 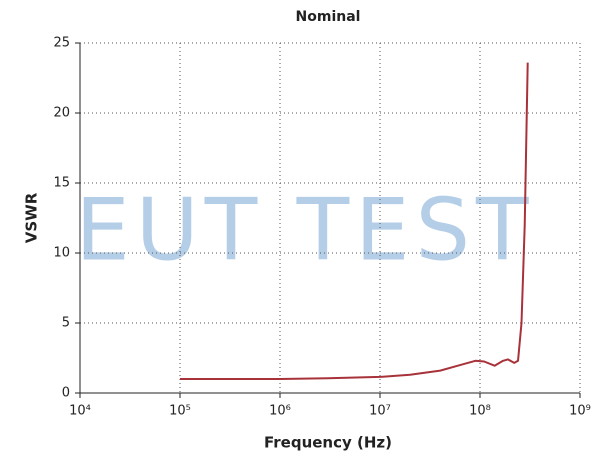 I want to click on y-tick-label: 20, so click(x=61, y=113).